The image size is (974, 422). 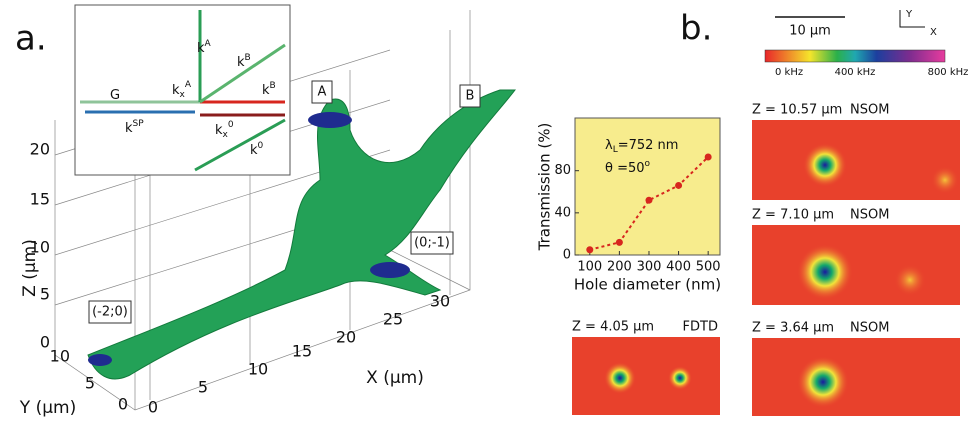 I want to click on x-tick-label: 200, so click(x=619, y=267).